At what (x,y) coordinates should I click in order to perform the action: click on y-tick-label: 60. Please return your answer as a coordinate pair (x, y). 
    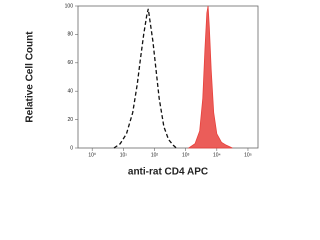
    Looking at the image, I should click on (70, 63).